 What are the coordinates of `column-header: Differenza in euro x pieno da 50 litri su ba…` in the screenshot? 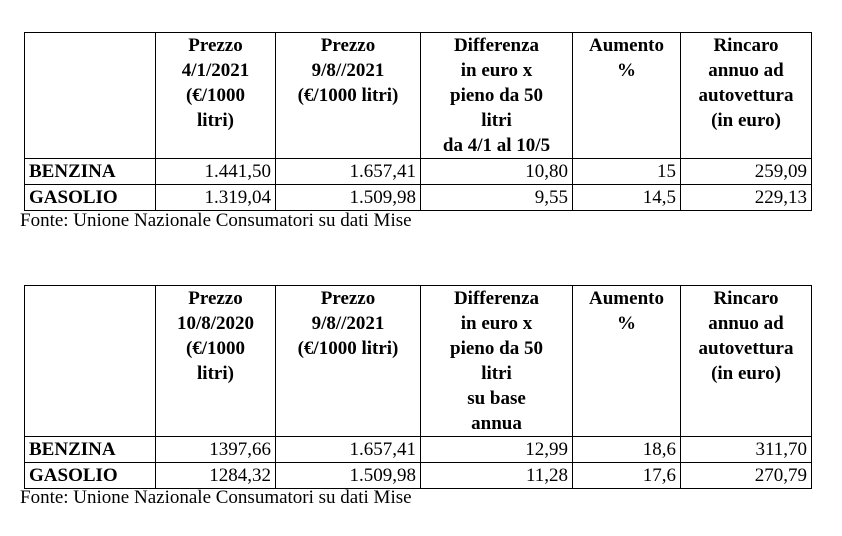 It's located at (496, 361).